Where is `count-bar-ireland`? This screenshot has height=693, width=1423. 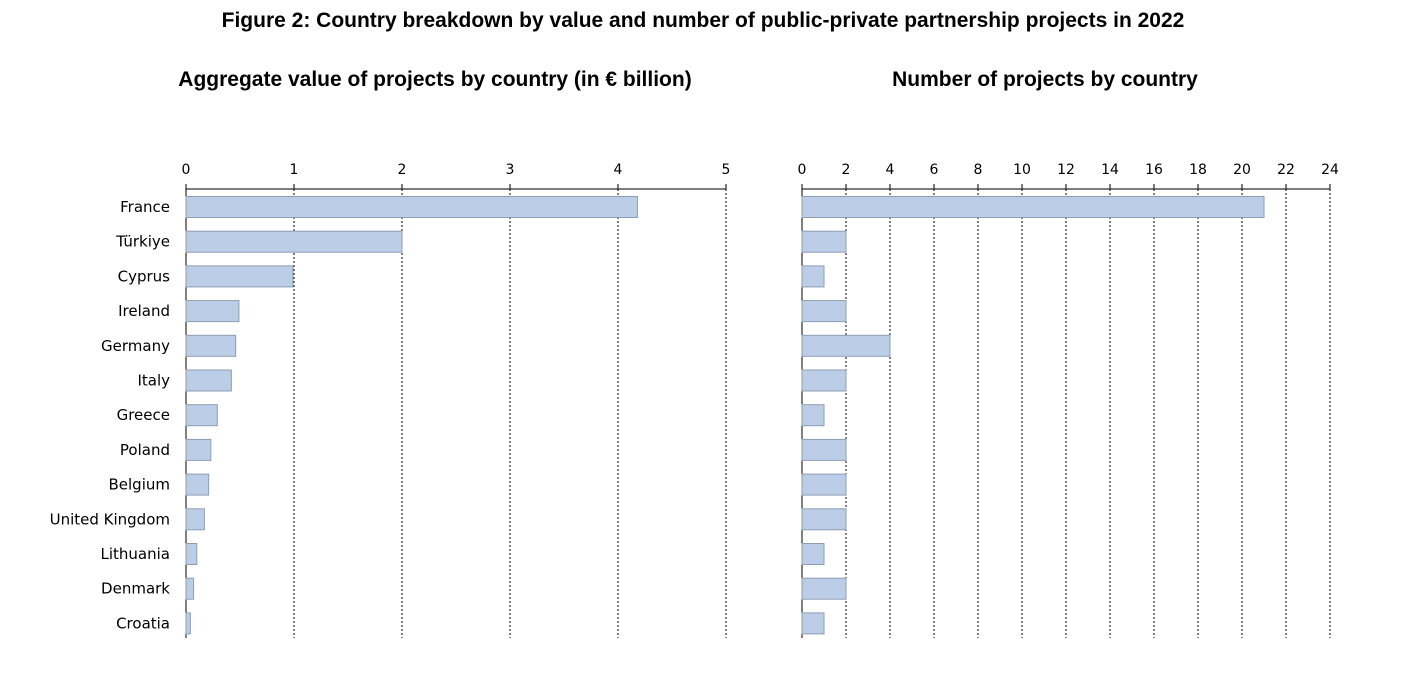
count-bar-ireland is located at coordinates (824, 311).